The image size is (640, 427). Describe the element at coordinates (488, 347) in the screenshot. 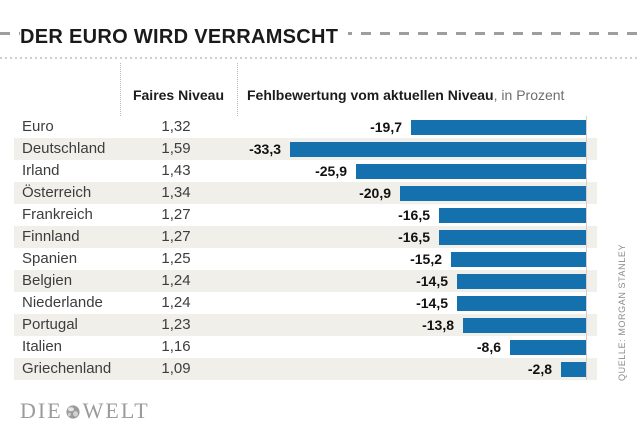

I see `row-bar-value-label: -8,6` at that location.